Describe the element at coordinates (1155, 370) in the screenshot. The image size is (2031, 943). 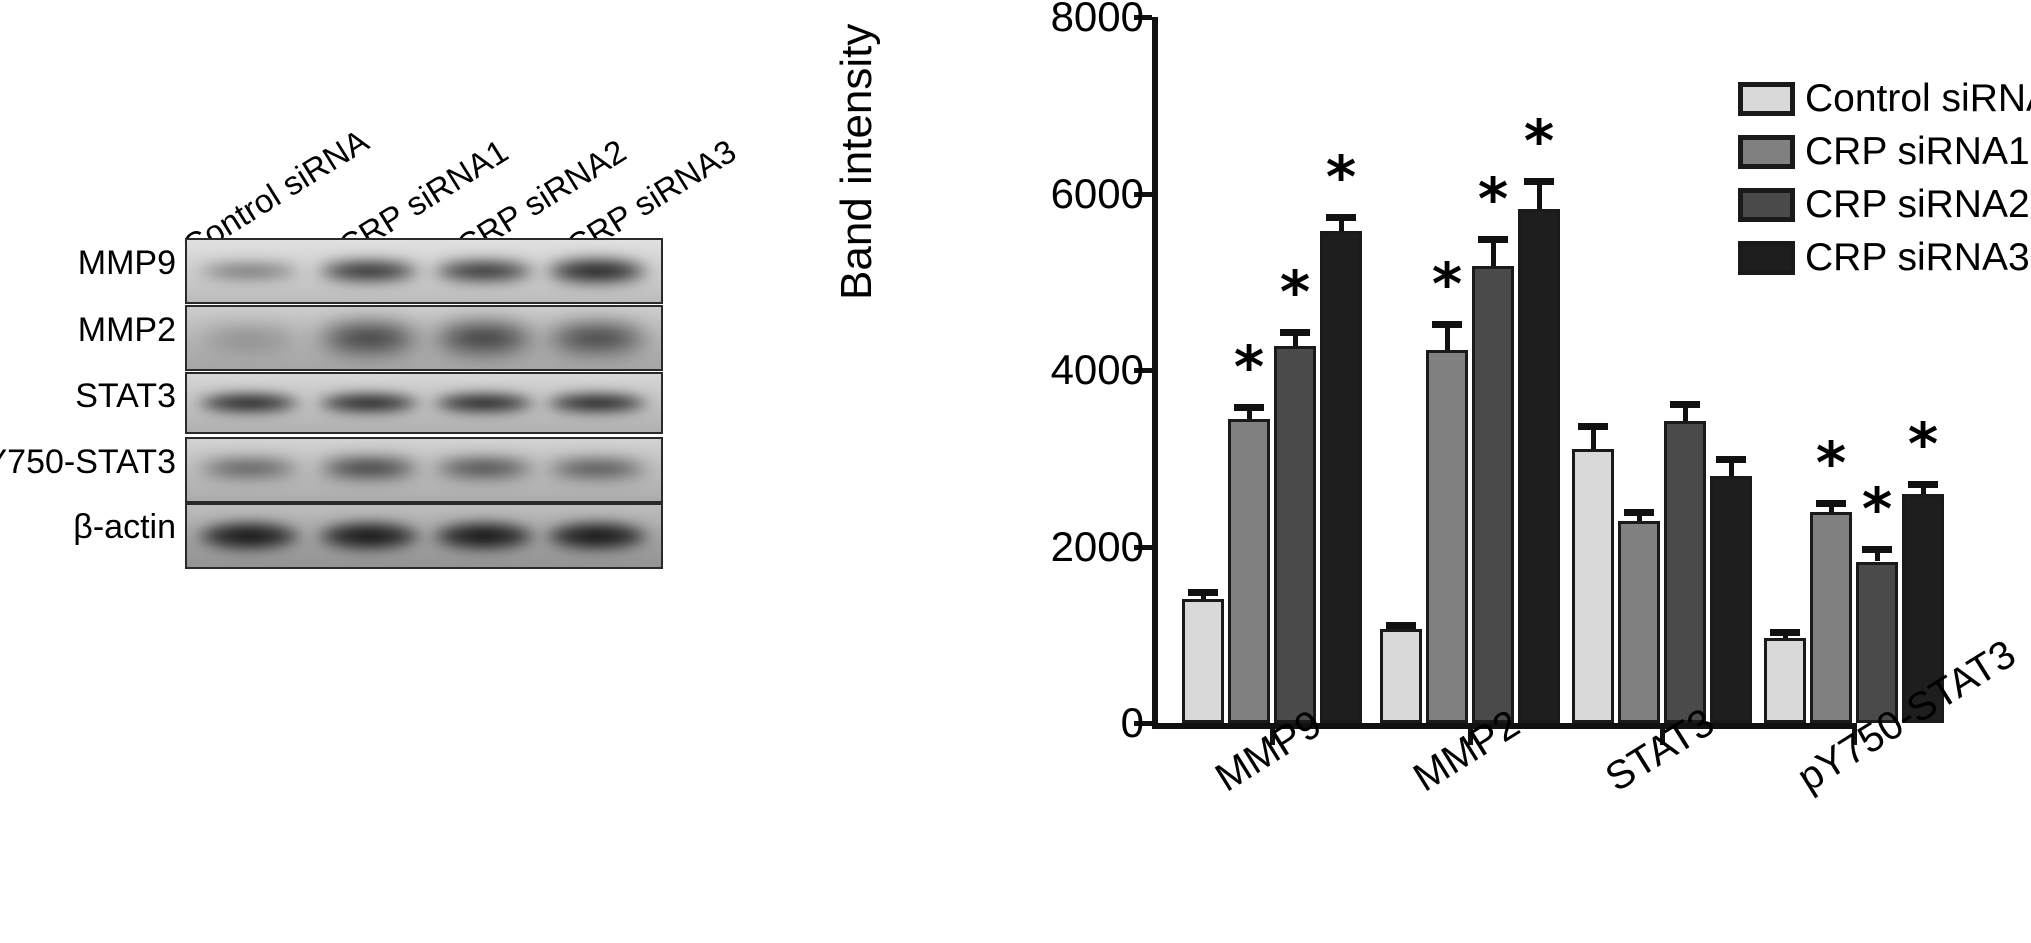
I see `y-axis-line` at that location.